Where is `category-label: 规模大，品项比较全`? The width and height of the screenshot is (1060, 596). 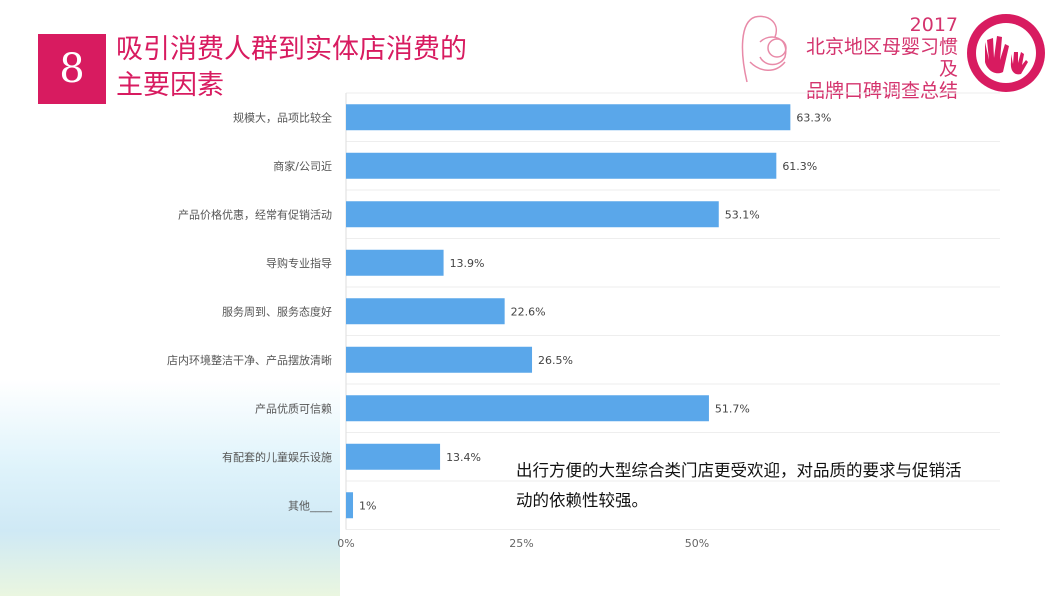 category-label: 规模大，品项比较全 is located at coordinates (282, 117).